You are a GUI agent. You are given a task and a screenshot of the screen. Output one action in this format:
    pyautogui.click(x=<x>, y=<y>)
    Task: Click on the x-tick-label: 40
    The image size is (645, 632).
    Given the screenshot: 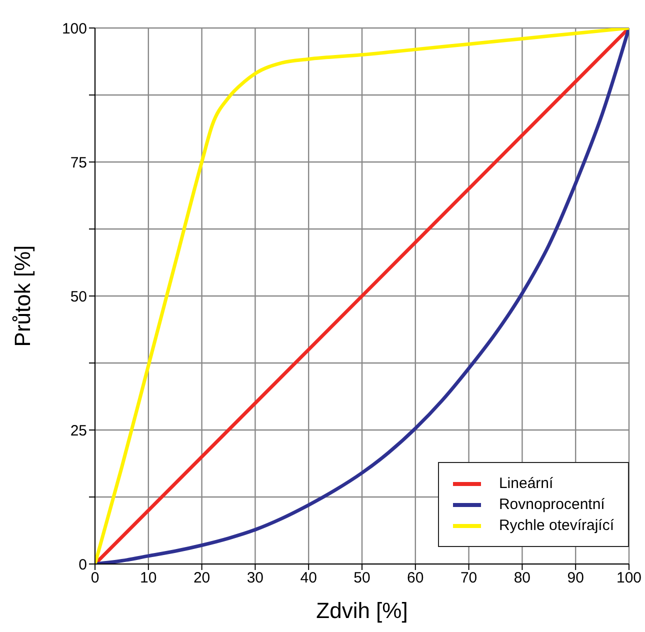 What is the action you would take?
    pyautogui.click(x=308, y=578)
    